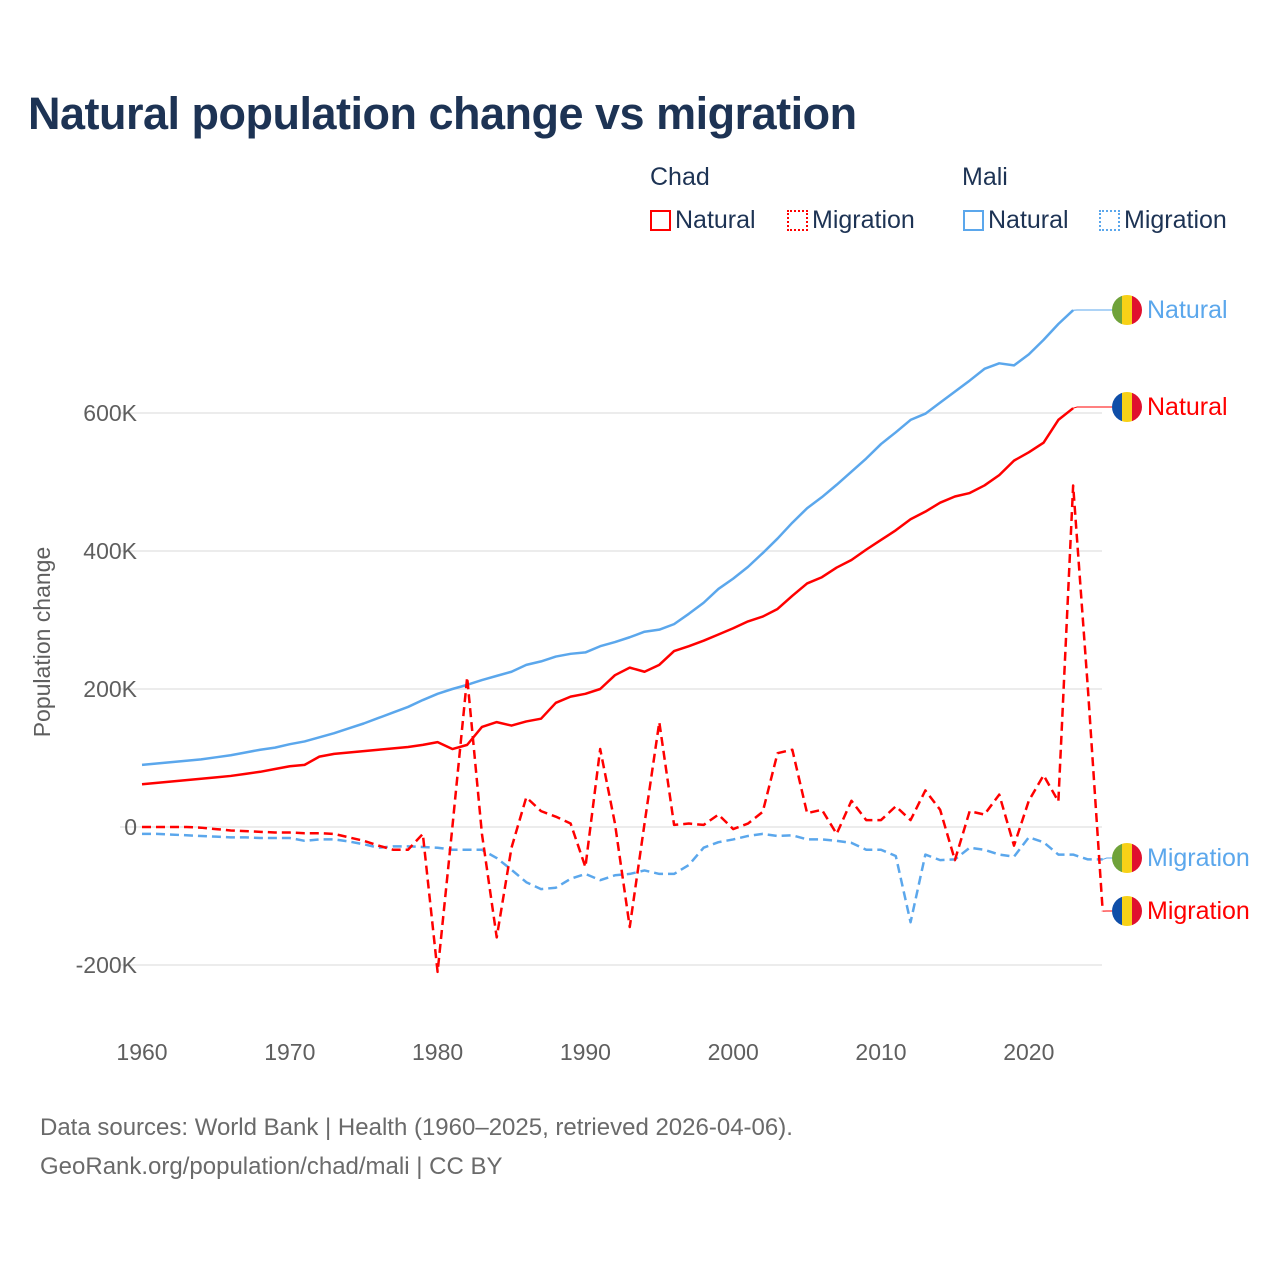  I want to click on x-tick-label: 2010, so click(880, 1052).